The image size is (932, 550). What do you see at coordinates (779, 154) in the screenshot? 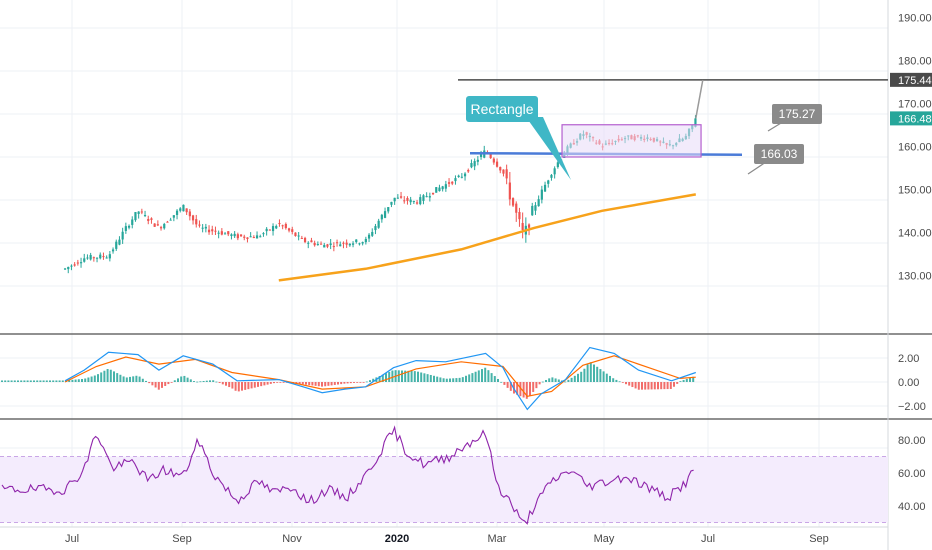
I see `callout-lower-bubble` at bounding box center [779, 154].